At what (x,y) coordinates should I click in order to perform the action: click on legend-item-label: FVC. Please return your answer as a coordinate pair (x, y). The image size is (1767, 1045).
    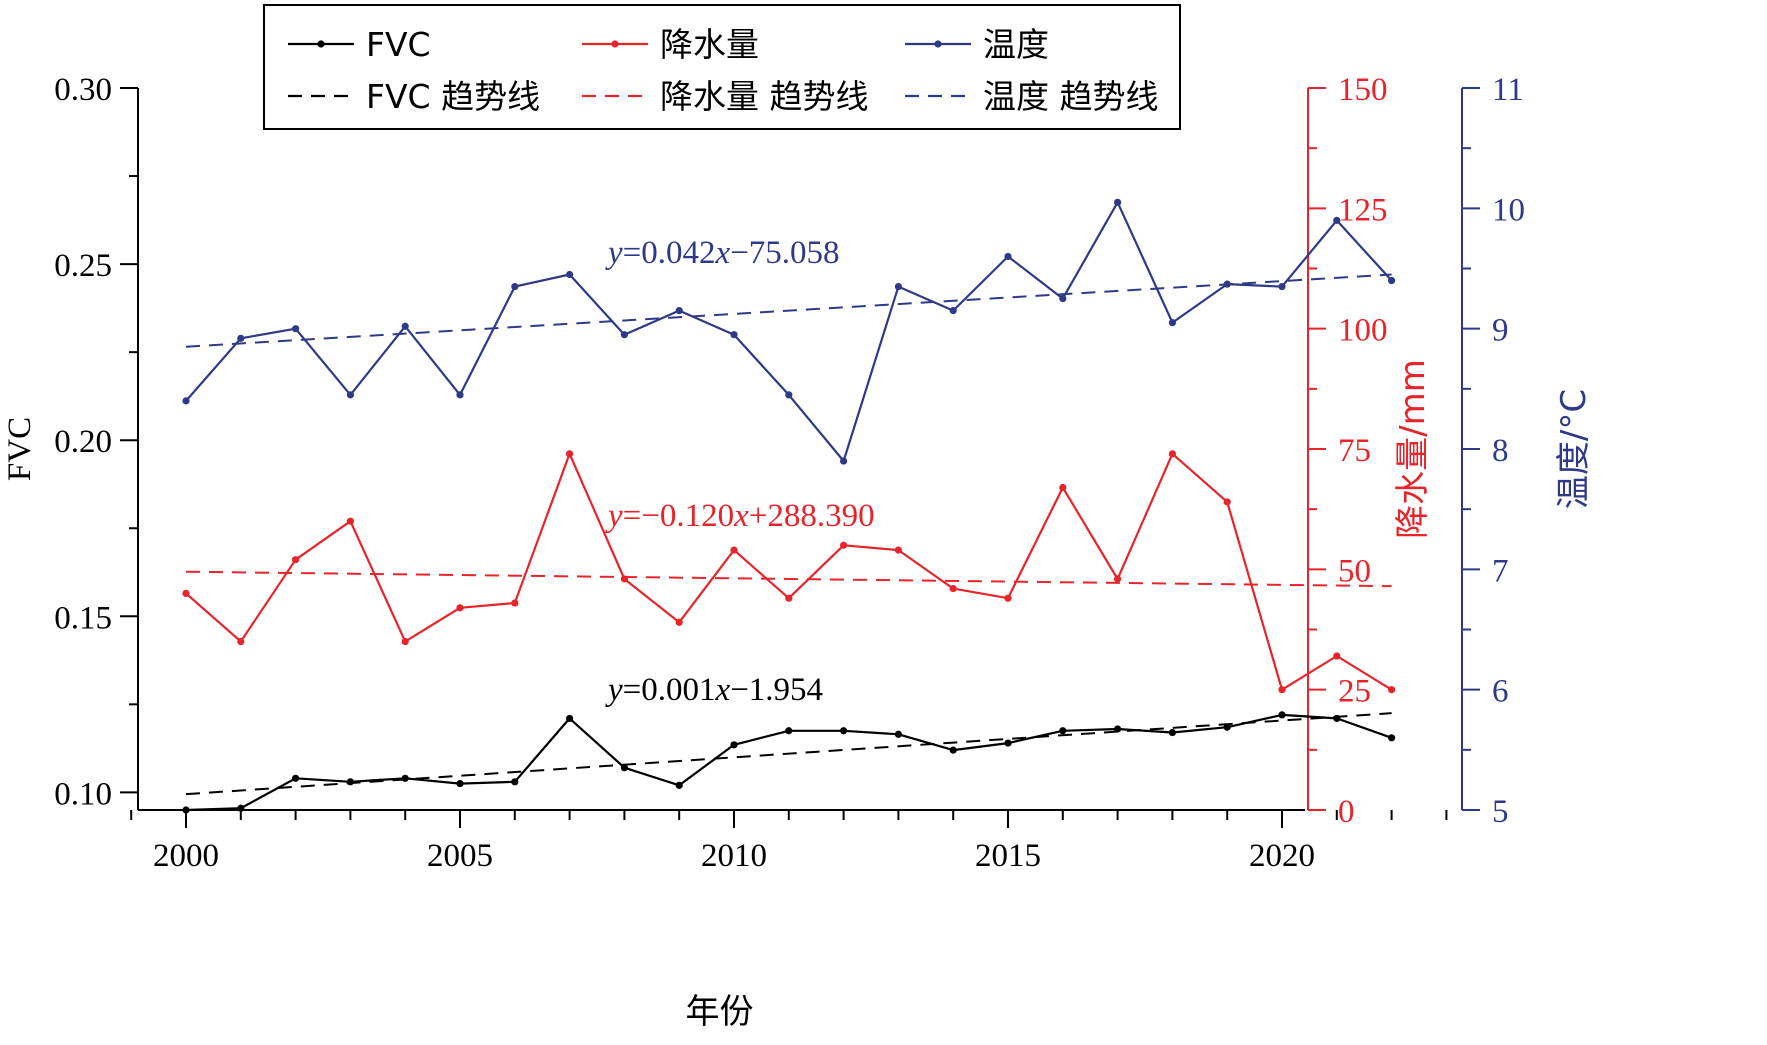
    Looking at the image, I should click on (398, 44).